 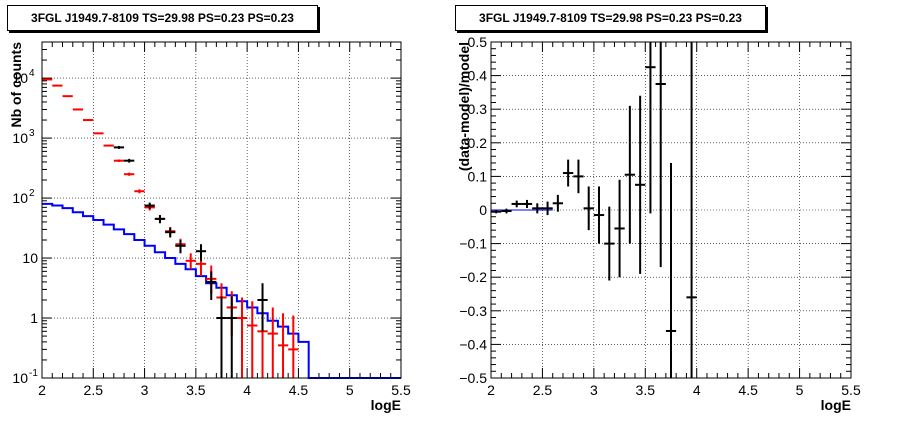 What do you see at coordinates (478, 176) in the screenshot?
I see `y-tick-label: 0.1` at bounding box center [478, 176].